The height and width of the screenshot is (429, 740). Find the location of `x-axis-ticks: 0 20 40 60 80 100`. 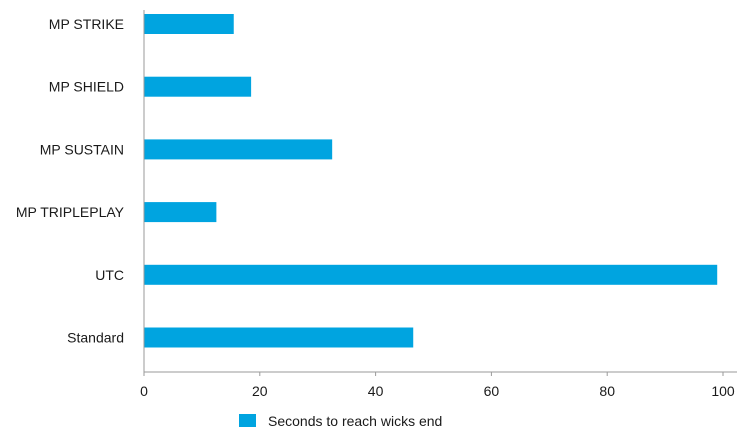

x-axis-ticks: 0 20 40 60 80 100 is located at coordinates (437, 385).